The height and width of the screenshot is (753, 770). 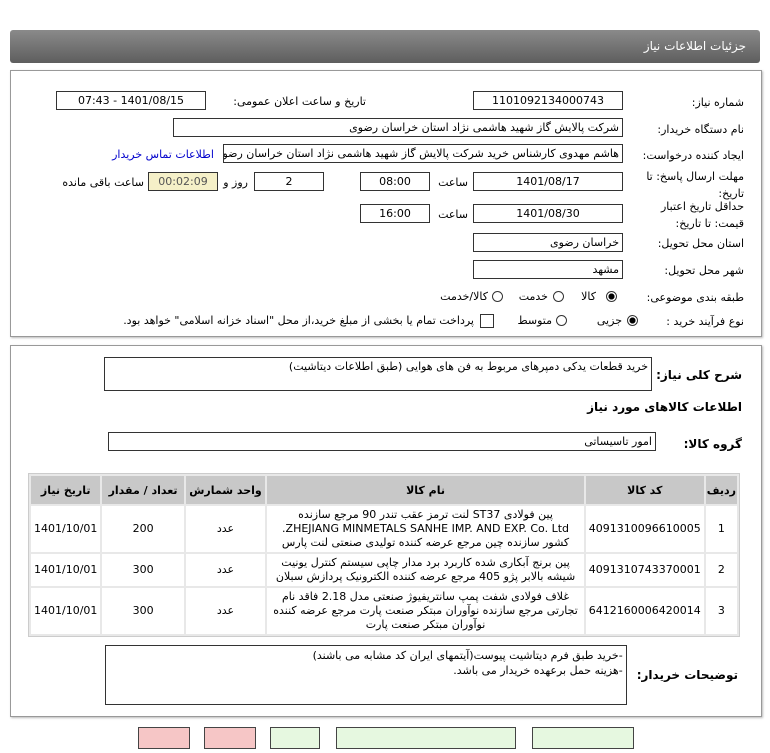 What do you see at coordinates (664, 407) in the screenshot?
I see `goods-section-title: اطلاعات کالاهای مورد نیاز` at bounding box center [664, 407].